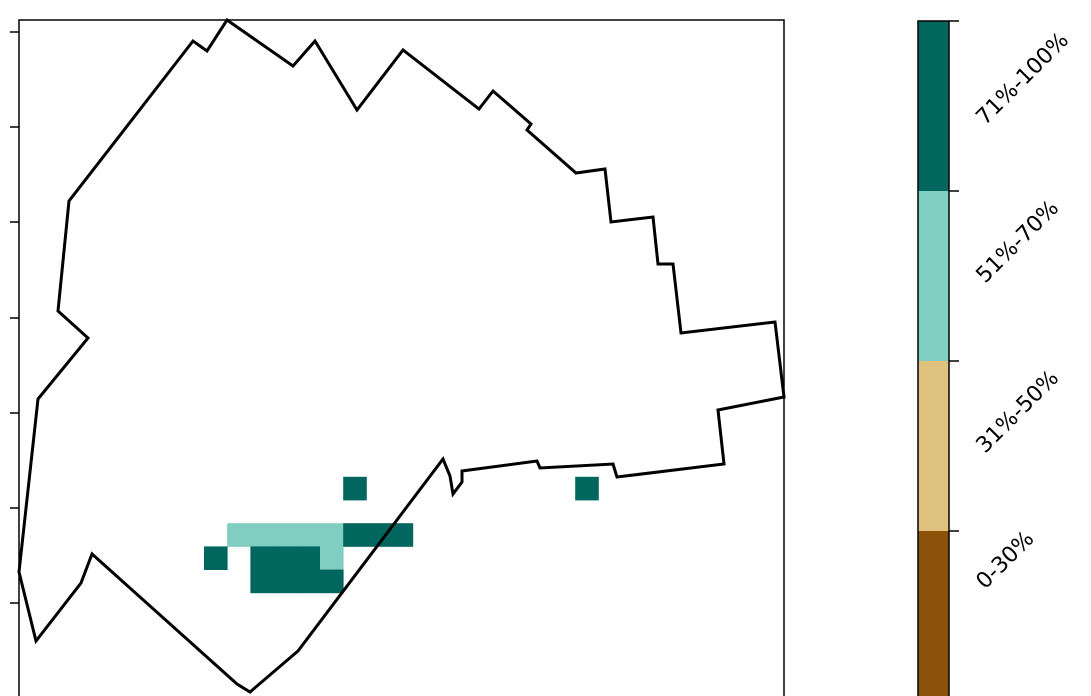 This screenshot has height=696, width=1091. What do you see at coordinates (954, 276) in the screenshot?
I see `colorbar-ticks` at bounding box center [954, 276].